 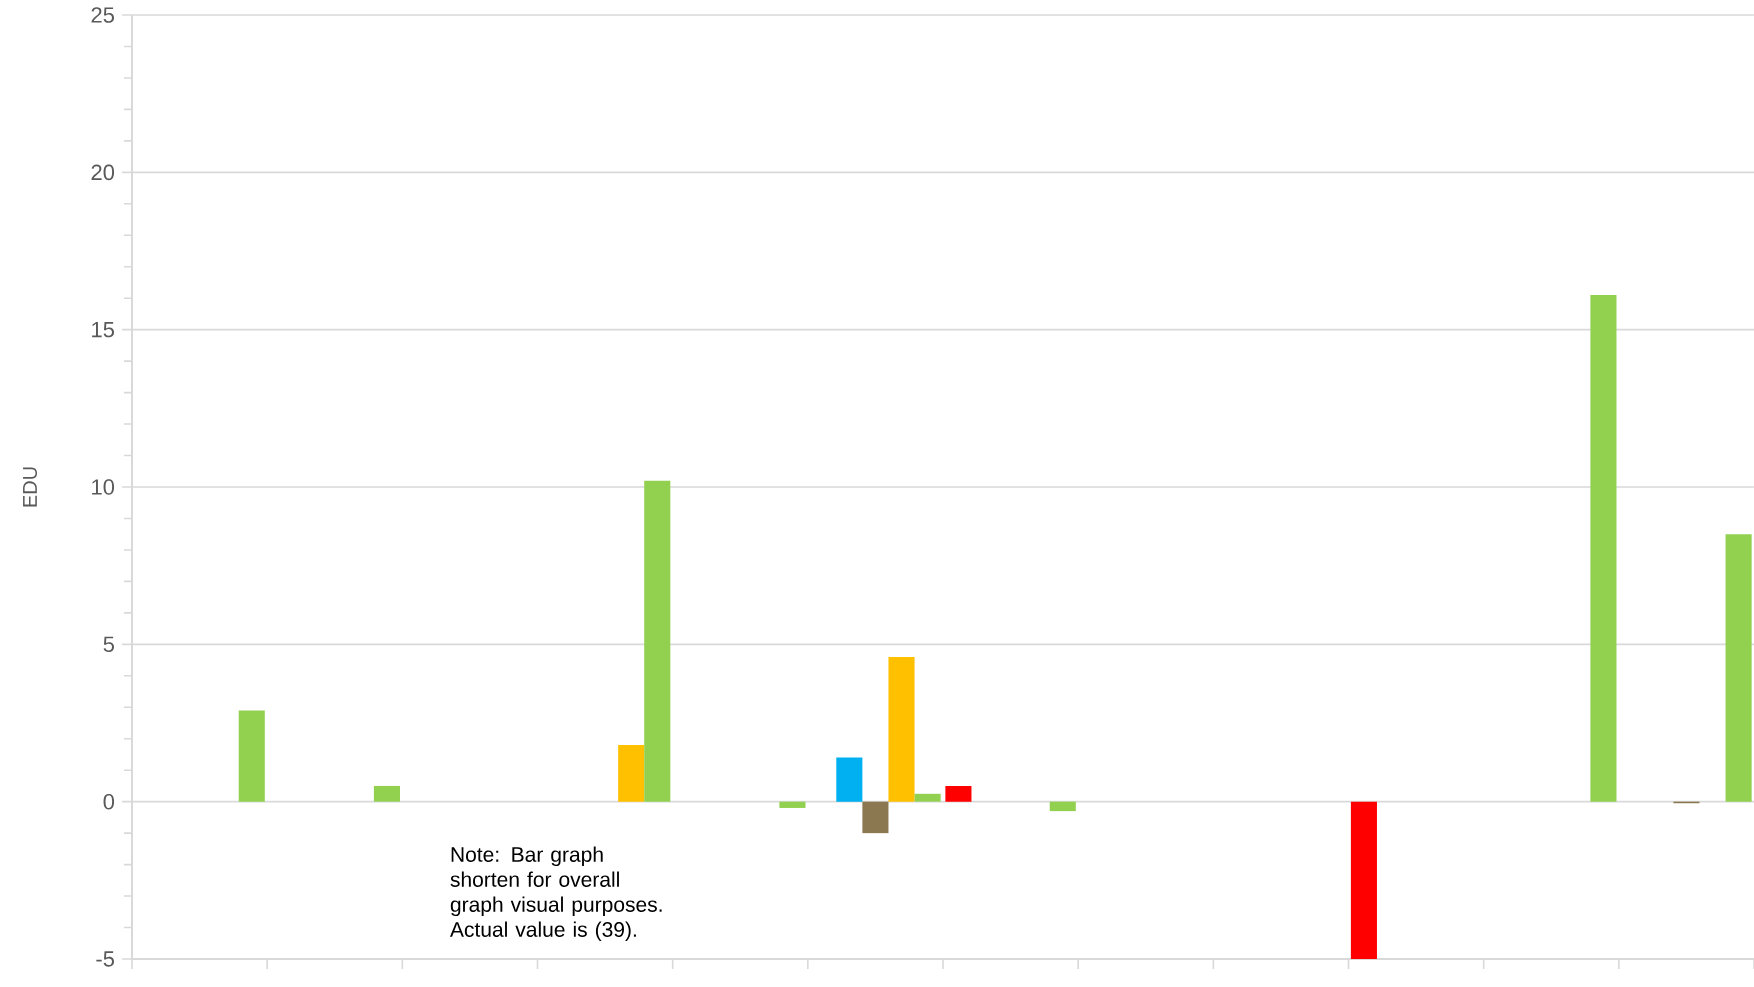 What do you see at coordinates (102, 15) in the screenshot?
I see `y-tick-label: 25` at bounding box center [102, 15].